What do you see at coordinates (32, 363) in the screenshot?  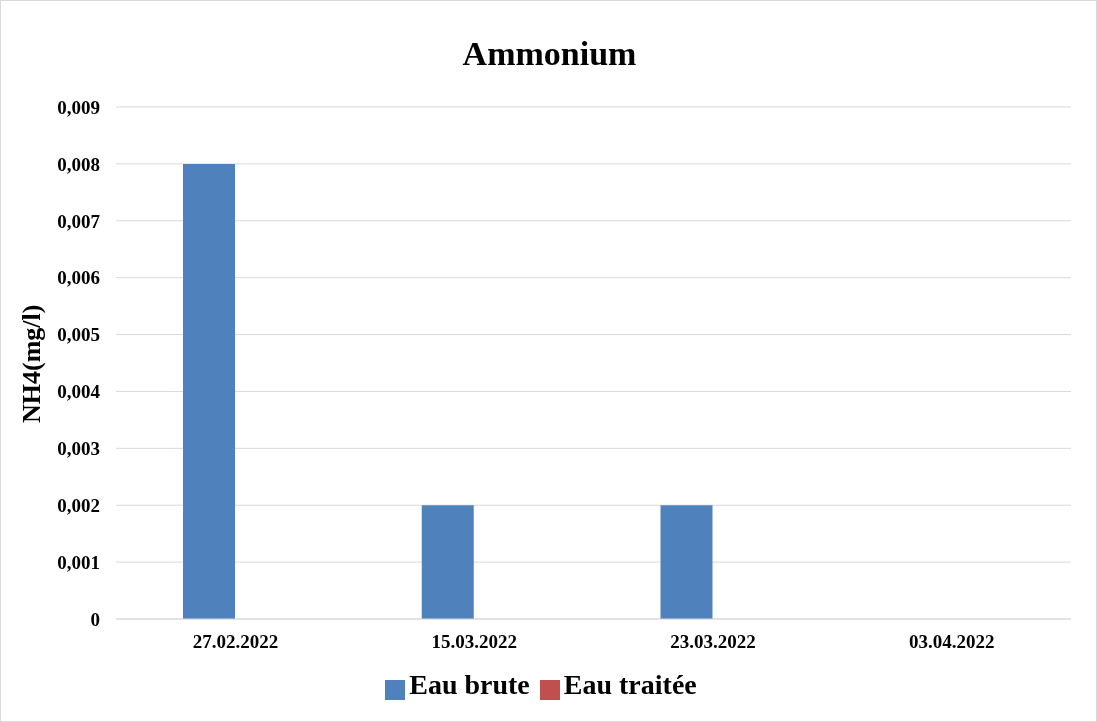 I see `y-axis-title: NH4(mg/l)` at bounding box center [32, 363].